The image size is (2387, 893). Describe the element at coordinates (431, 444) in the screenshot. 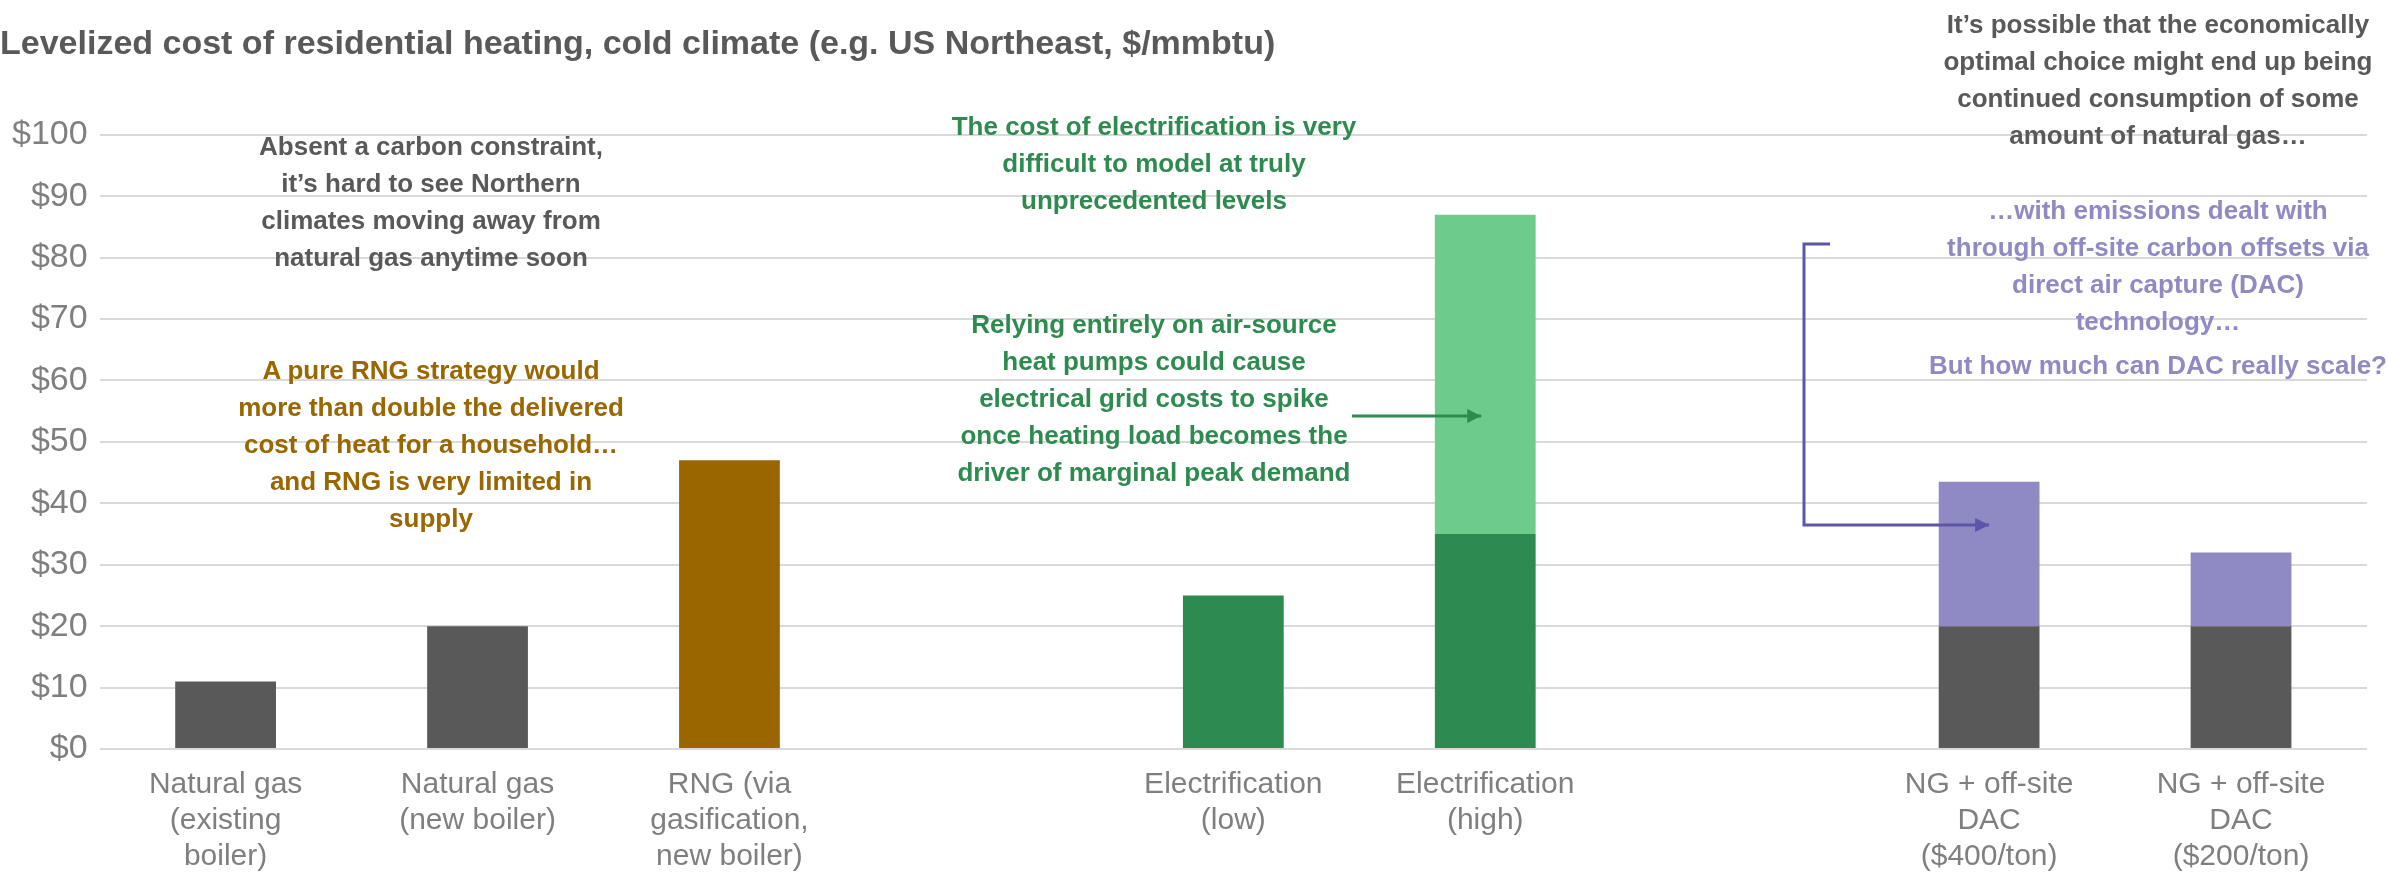

I see `annotation: A pure RNG strategy would more than double the delivered cost of heat for a household…and RNG is very limited in supply` at that location.